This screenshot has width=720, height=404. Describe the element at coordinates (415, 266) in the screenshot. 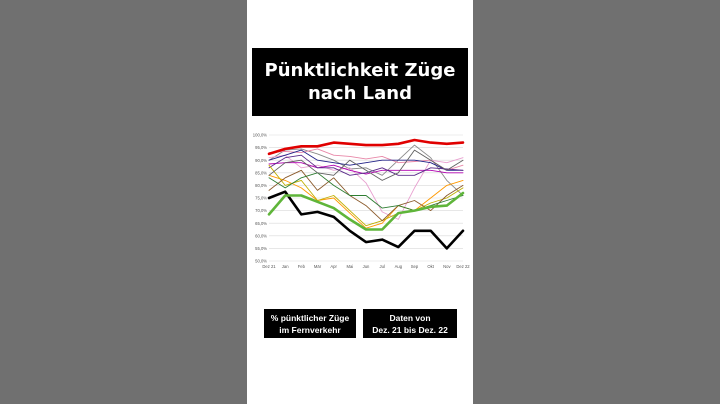

I see `x-tick-label: Sep` at that location.